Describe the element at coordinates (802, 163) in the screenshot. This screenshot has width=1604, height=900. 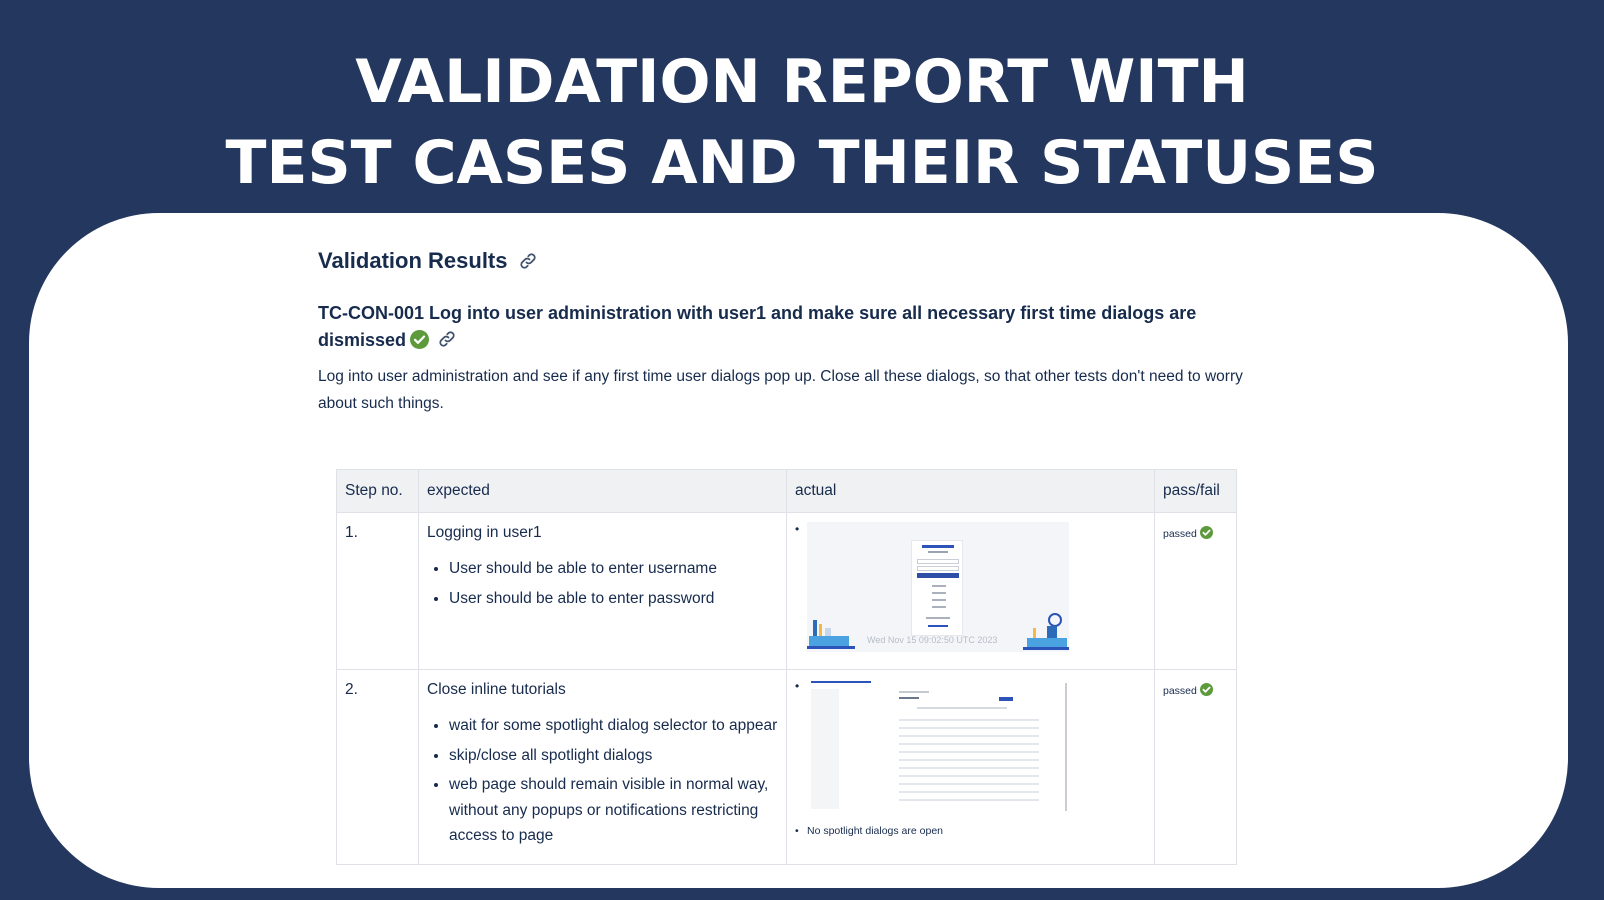
I see `banner-line-2: TEST CASES AND THEIR STATUSES` at that location.